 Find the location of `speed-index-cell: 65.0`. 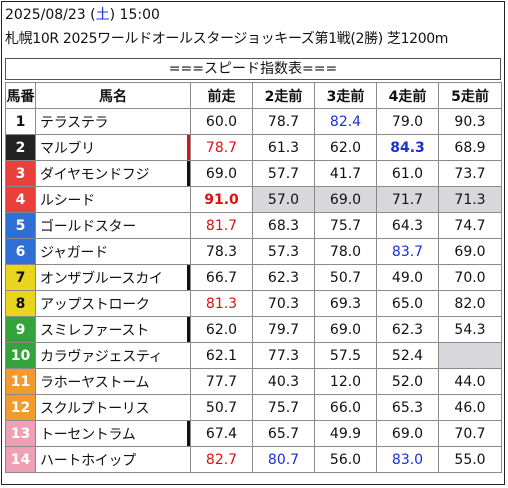

speed-index-cell: 65.0 is located at coordinates (407, 303).